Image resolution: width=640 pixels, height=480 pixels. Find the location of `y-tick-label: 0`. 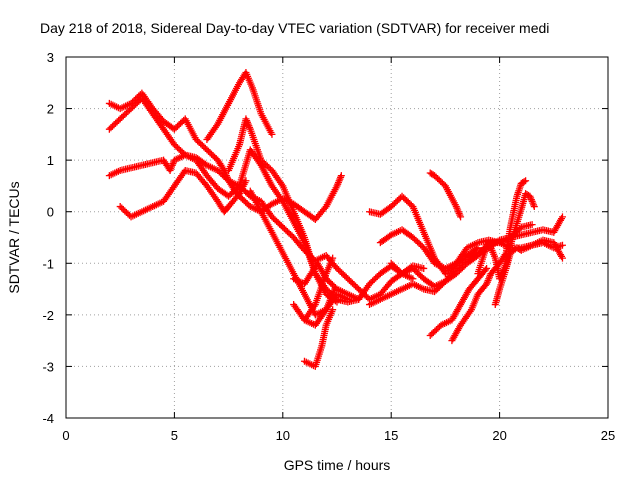

y-tick-label: 0 is located at coordinates (50, 212).